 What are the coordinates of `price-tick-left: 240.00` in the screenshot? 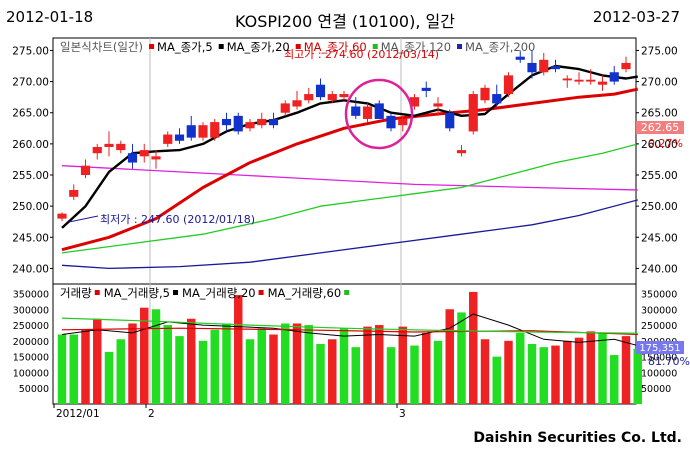 It's located at (30, 269).